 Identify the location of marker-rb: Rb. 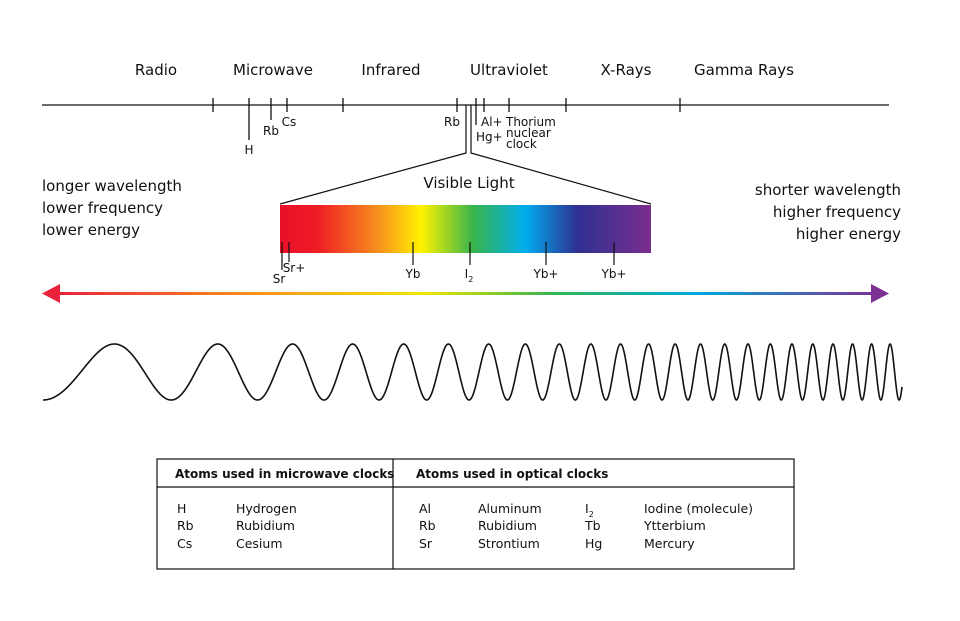
(271, 131).